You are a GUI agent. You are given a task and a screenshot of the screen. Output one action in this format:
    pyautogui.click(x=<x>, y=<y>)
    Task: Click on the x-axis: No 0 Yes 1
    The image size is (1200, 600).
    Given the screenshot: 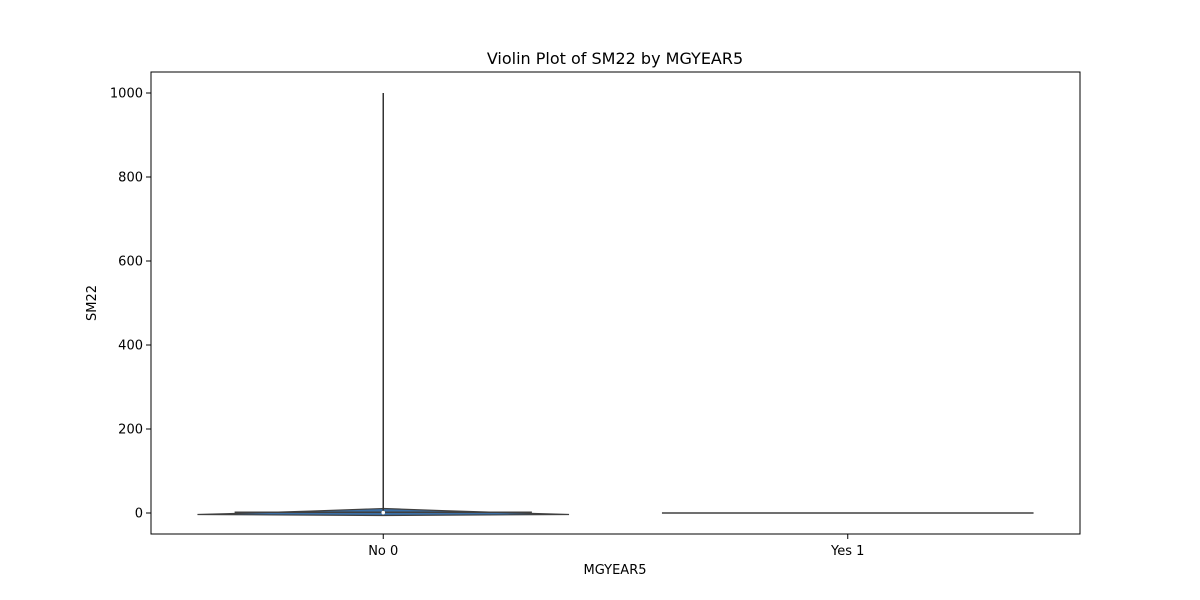 What is the action you would take?
    pyautogui.click(x=616, y=546)
    